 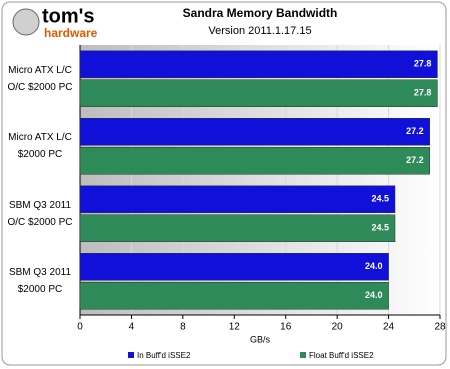 I want to click on x-tick-label: 8, so click(x=183, y=327).